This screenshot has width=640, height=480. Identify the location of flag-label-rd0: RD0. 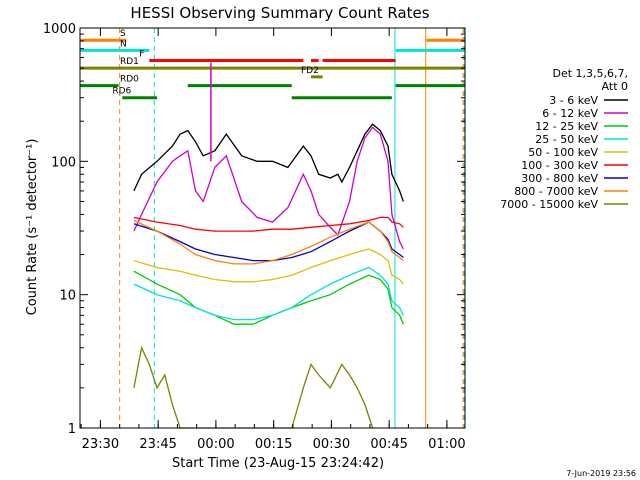
(129, 80).